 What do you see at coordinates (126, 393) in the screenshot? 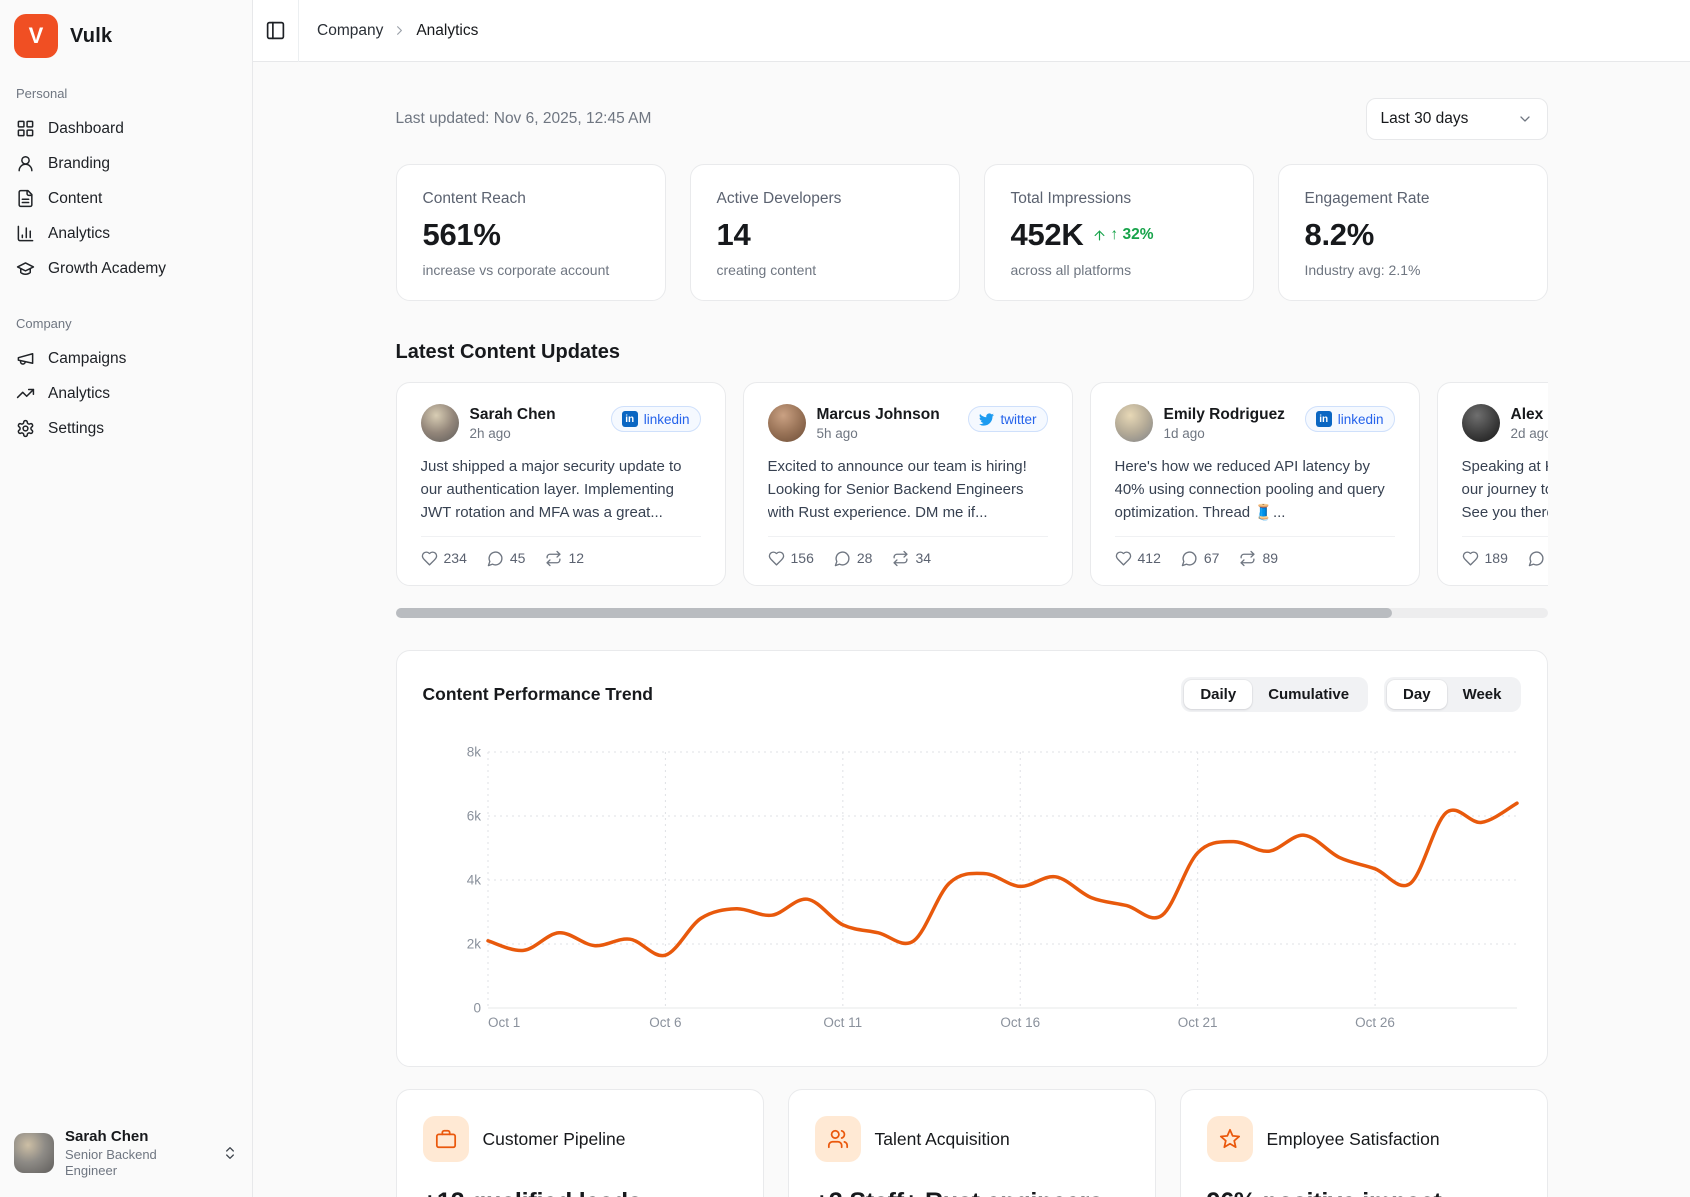
I see `sidebar-item-analytics-company: Analytics` at bounding box center [126, 393].